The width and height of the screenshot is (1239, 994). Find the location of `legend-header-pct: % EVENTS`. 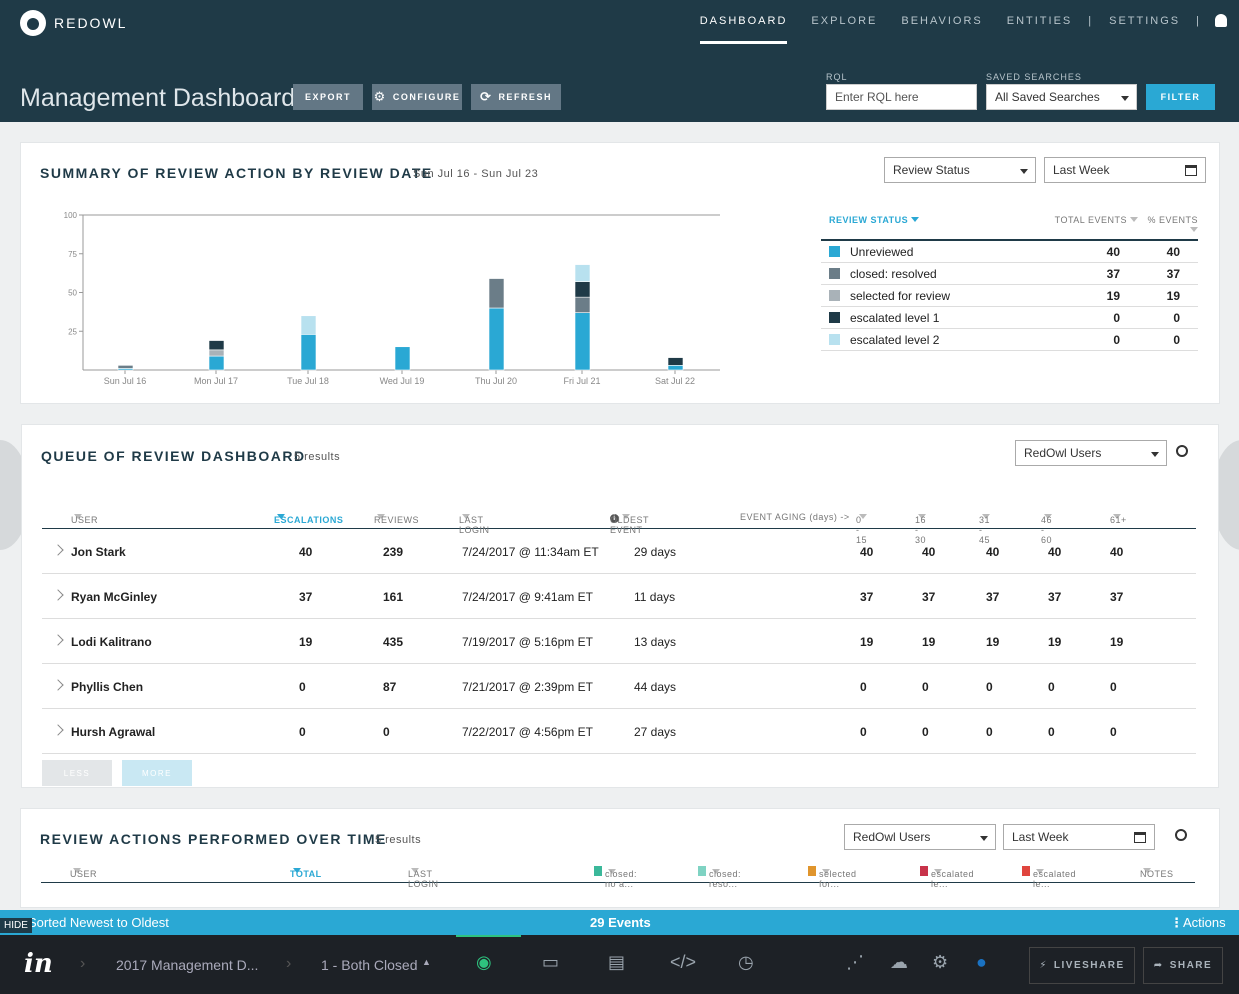

legend-header-pct: % EVENTS is located at coordinates (1168, 225).